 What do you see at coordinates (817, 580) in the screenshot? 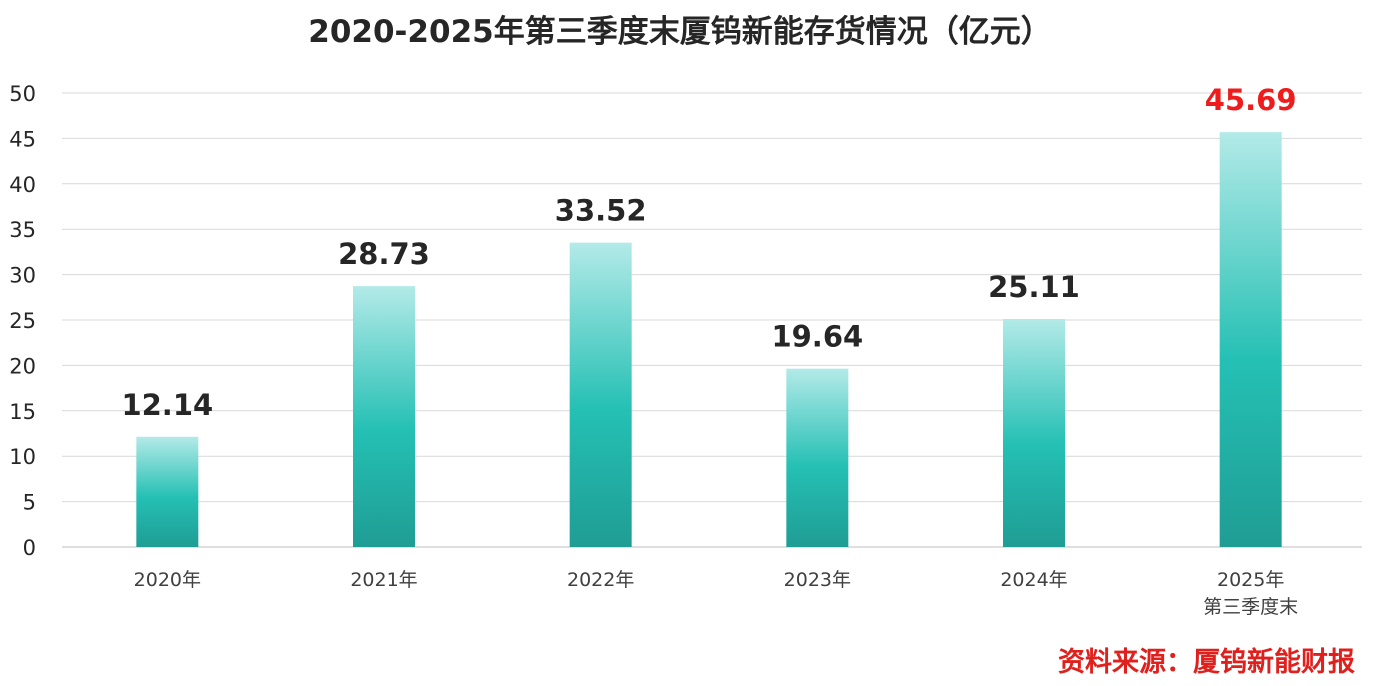
I see `x-tick-label: 2023年` at bounding box center [817, 580].